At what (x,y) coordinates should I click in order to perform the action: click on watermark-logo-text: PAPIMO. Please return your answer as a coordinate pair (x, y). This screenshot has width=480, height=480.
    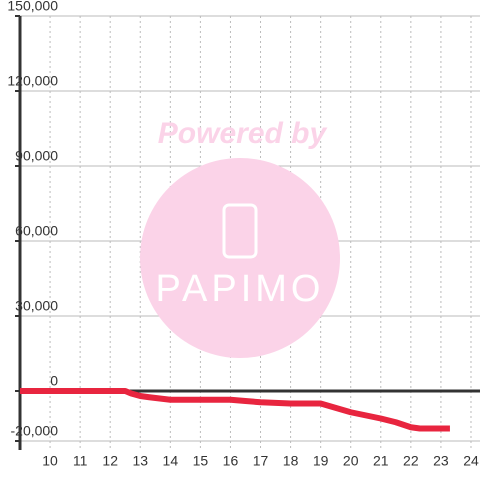
    Looking at the image, I should click on (240, 289).